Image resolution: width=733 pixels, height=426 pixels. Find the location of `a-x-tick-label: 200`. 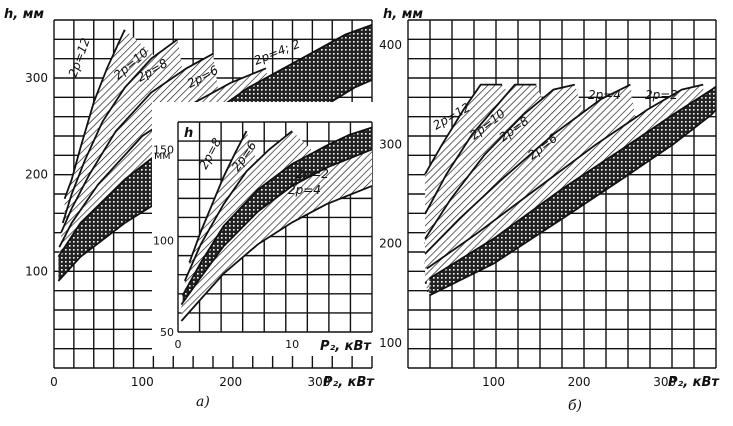

a-x-tick-label: 200 is located at coordinates (230, 382).